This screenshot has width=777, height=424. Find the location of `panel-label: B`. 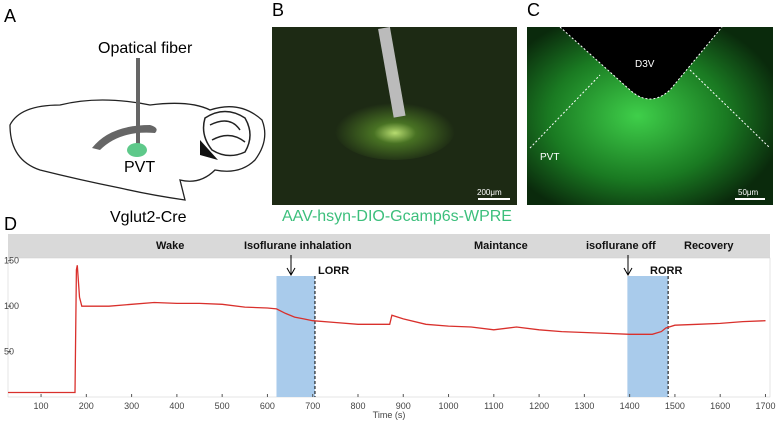

panel-label: B is located at coordinates (278, 10).